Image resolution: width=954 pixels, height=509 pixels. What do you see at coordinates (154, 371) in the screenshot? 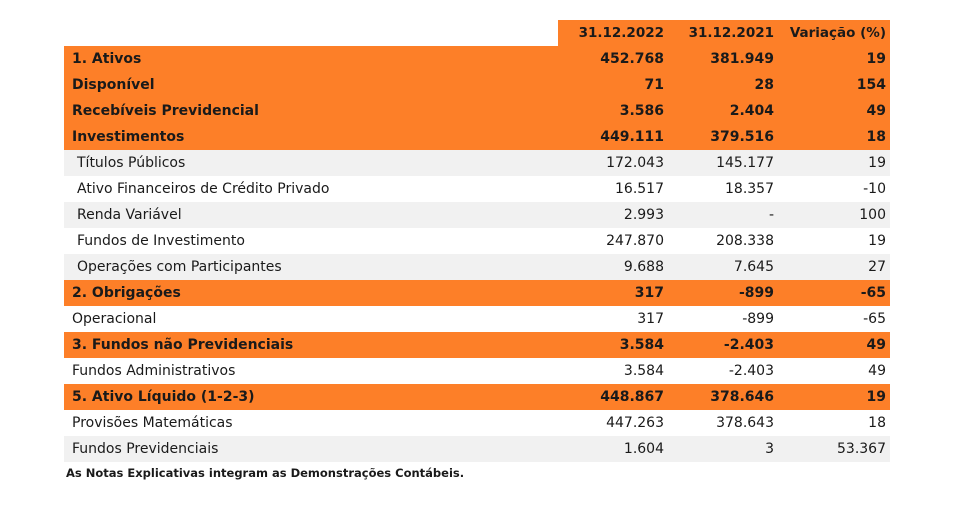
I see `row-label: Fundos Administrativos` at bounding box center [154, 371].